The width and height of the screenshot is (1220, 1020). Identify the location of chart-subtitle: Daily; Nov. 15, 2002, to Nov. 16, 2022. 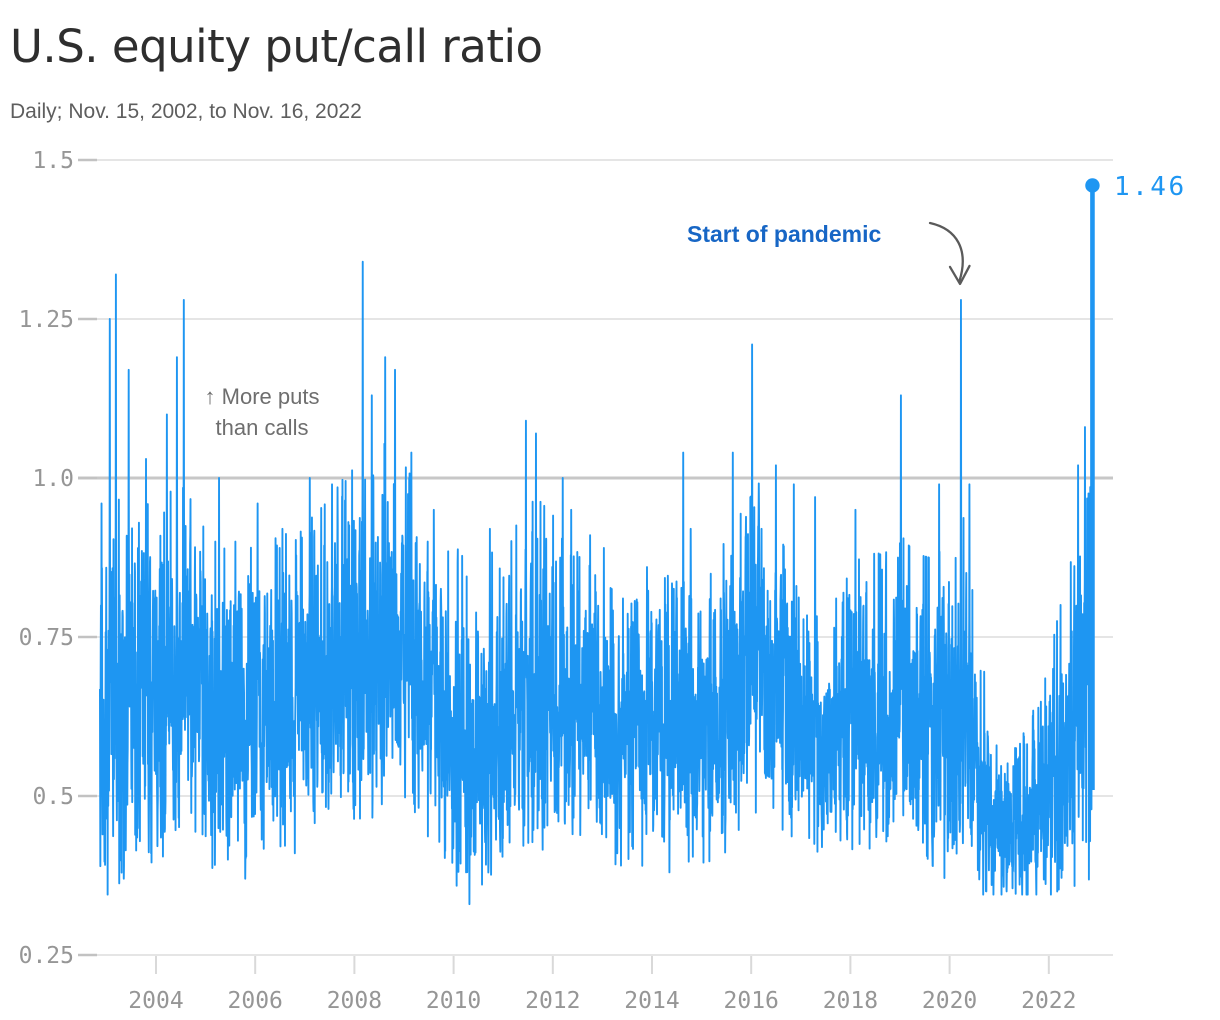
(186, 111).